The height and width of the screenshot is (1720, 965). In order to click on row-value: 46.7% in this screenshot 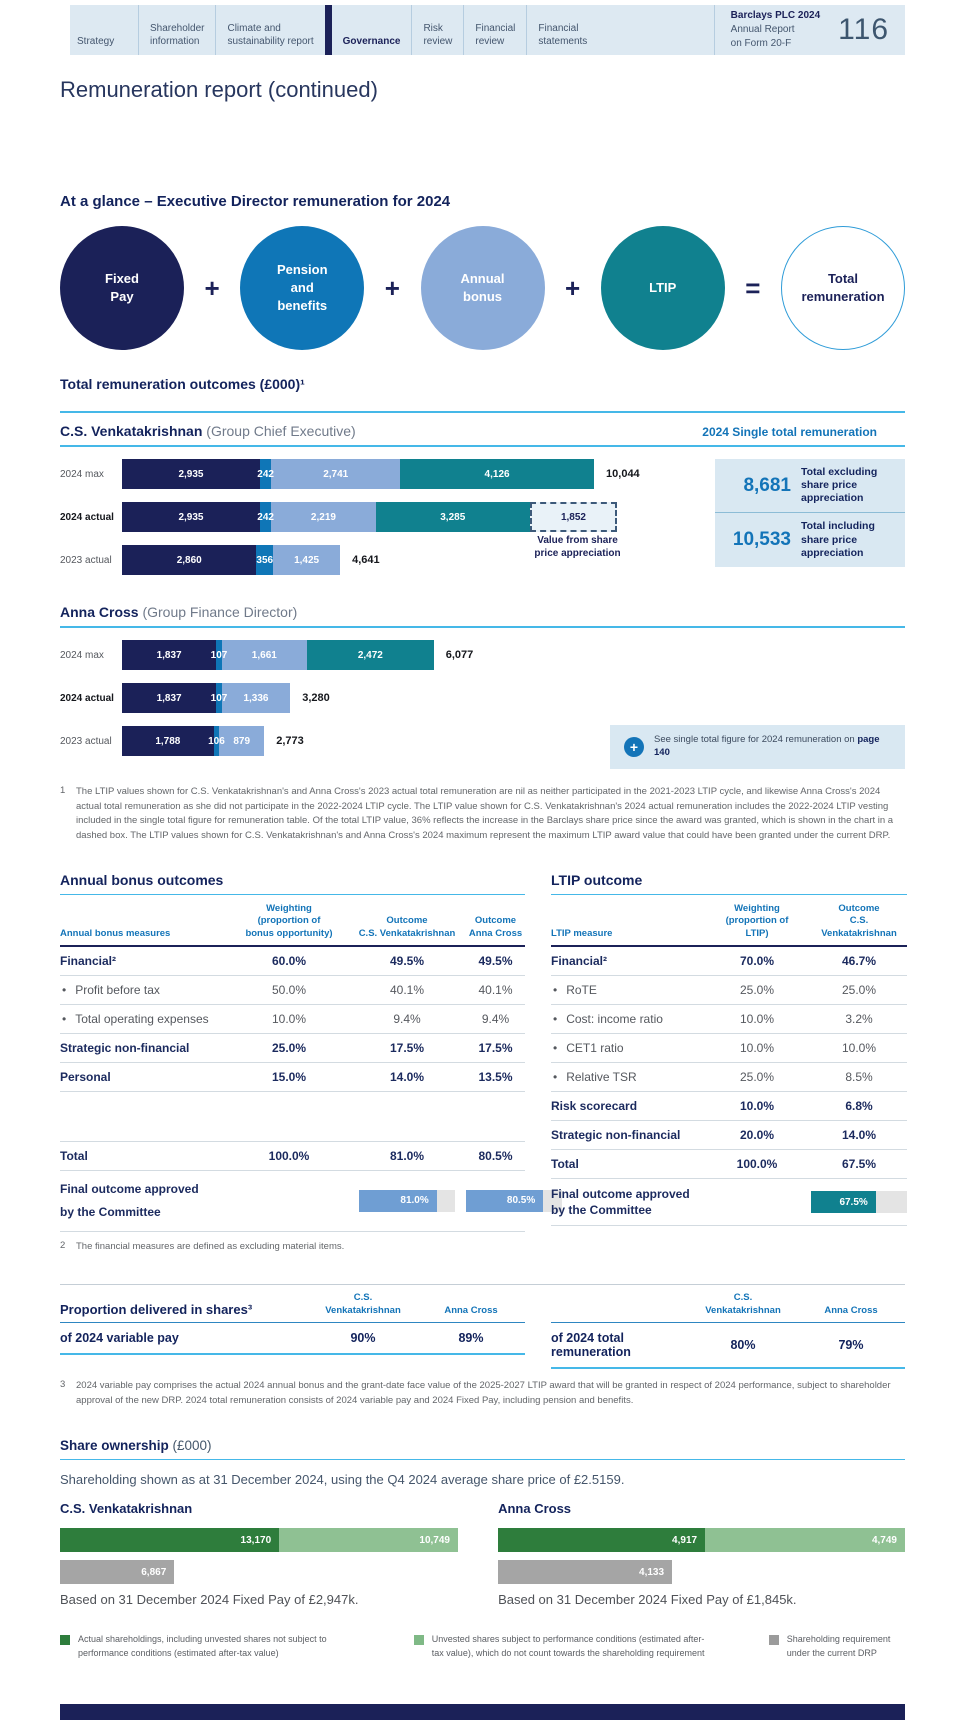, I will do `click(859, 960)`.